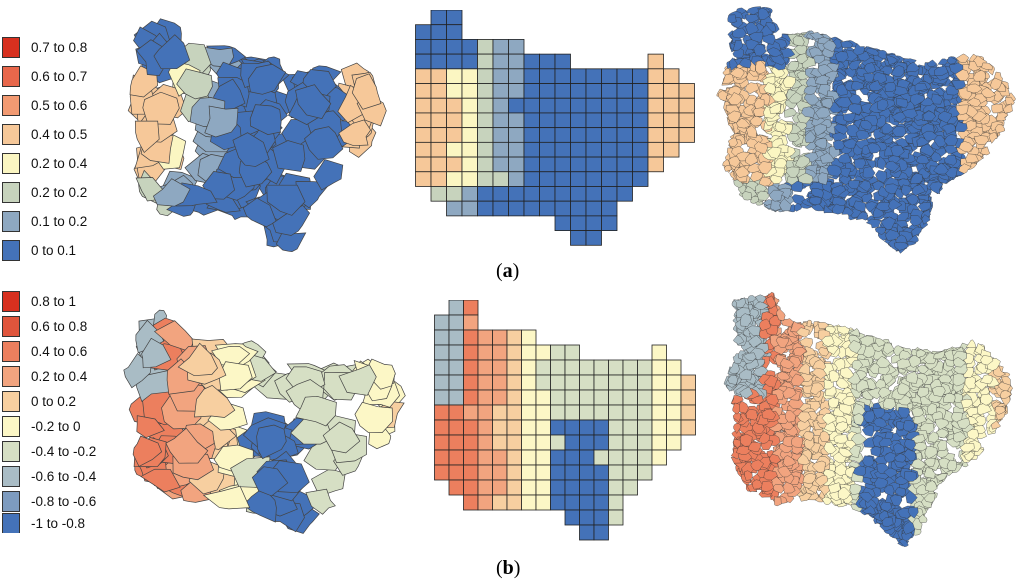 This screenshot has width=1024, height=583. Describe the element at coordinates (43, 76) in the screenshot. I see `legend-item: 0.6 to 0.7` at that location.